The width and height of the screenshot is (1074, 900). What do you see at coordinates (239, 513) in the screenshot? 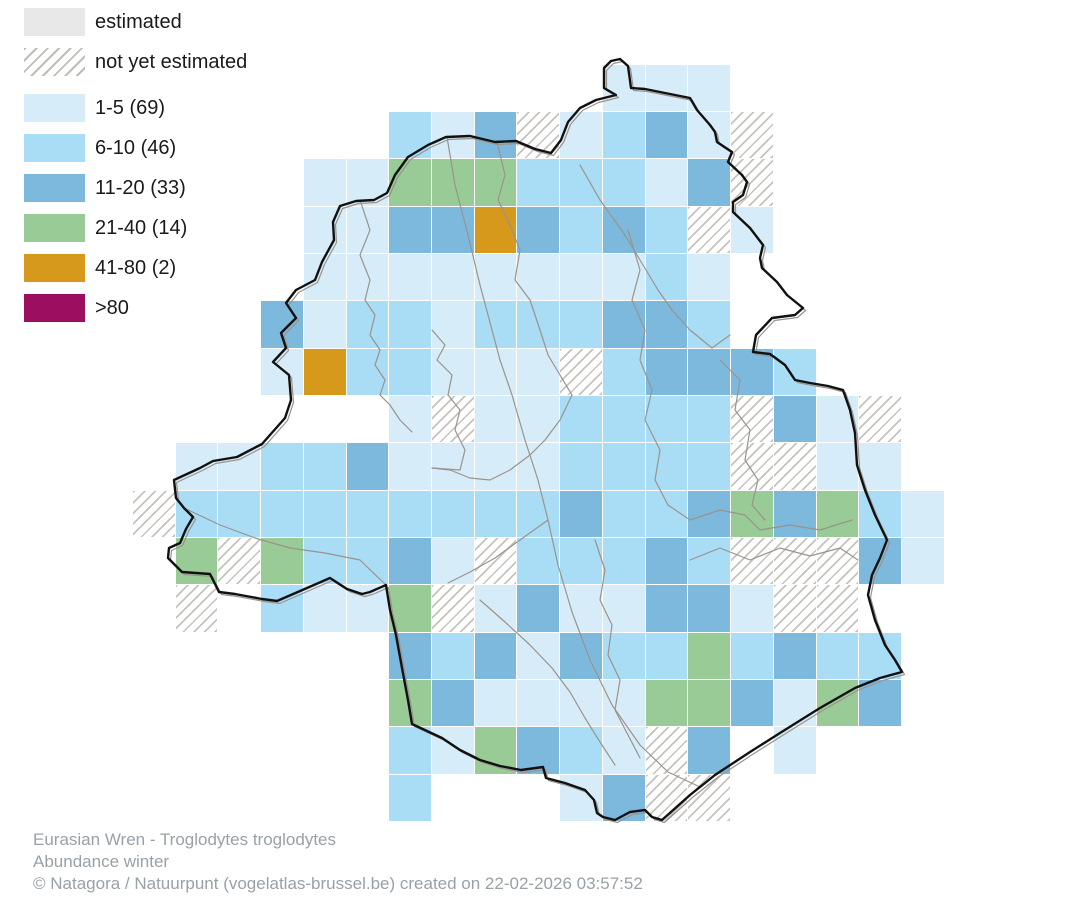
I see `grid-cell-r9-c2` at bounding box center [239, 513].